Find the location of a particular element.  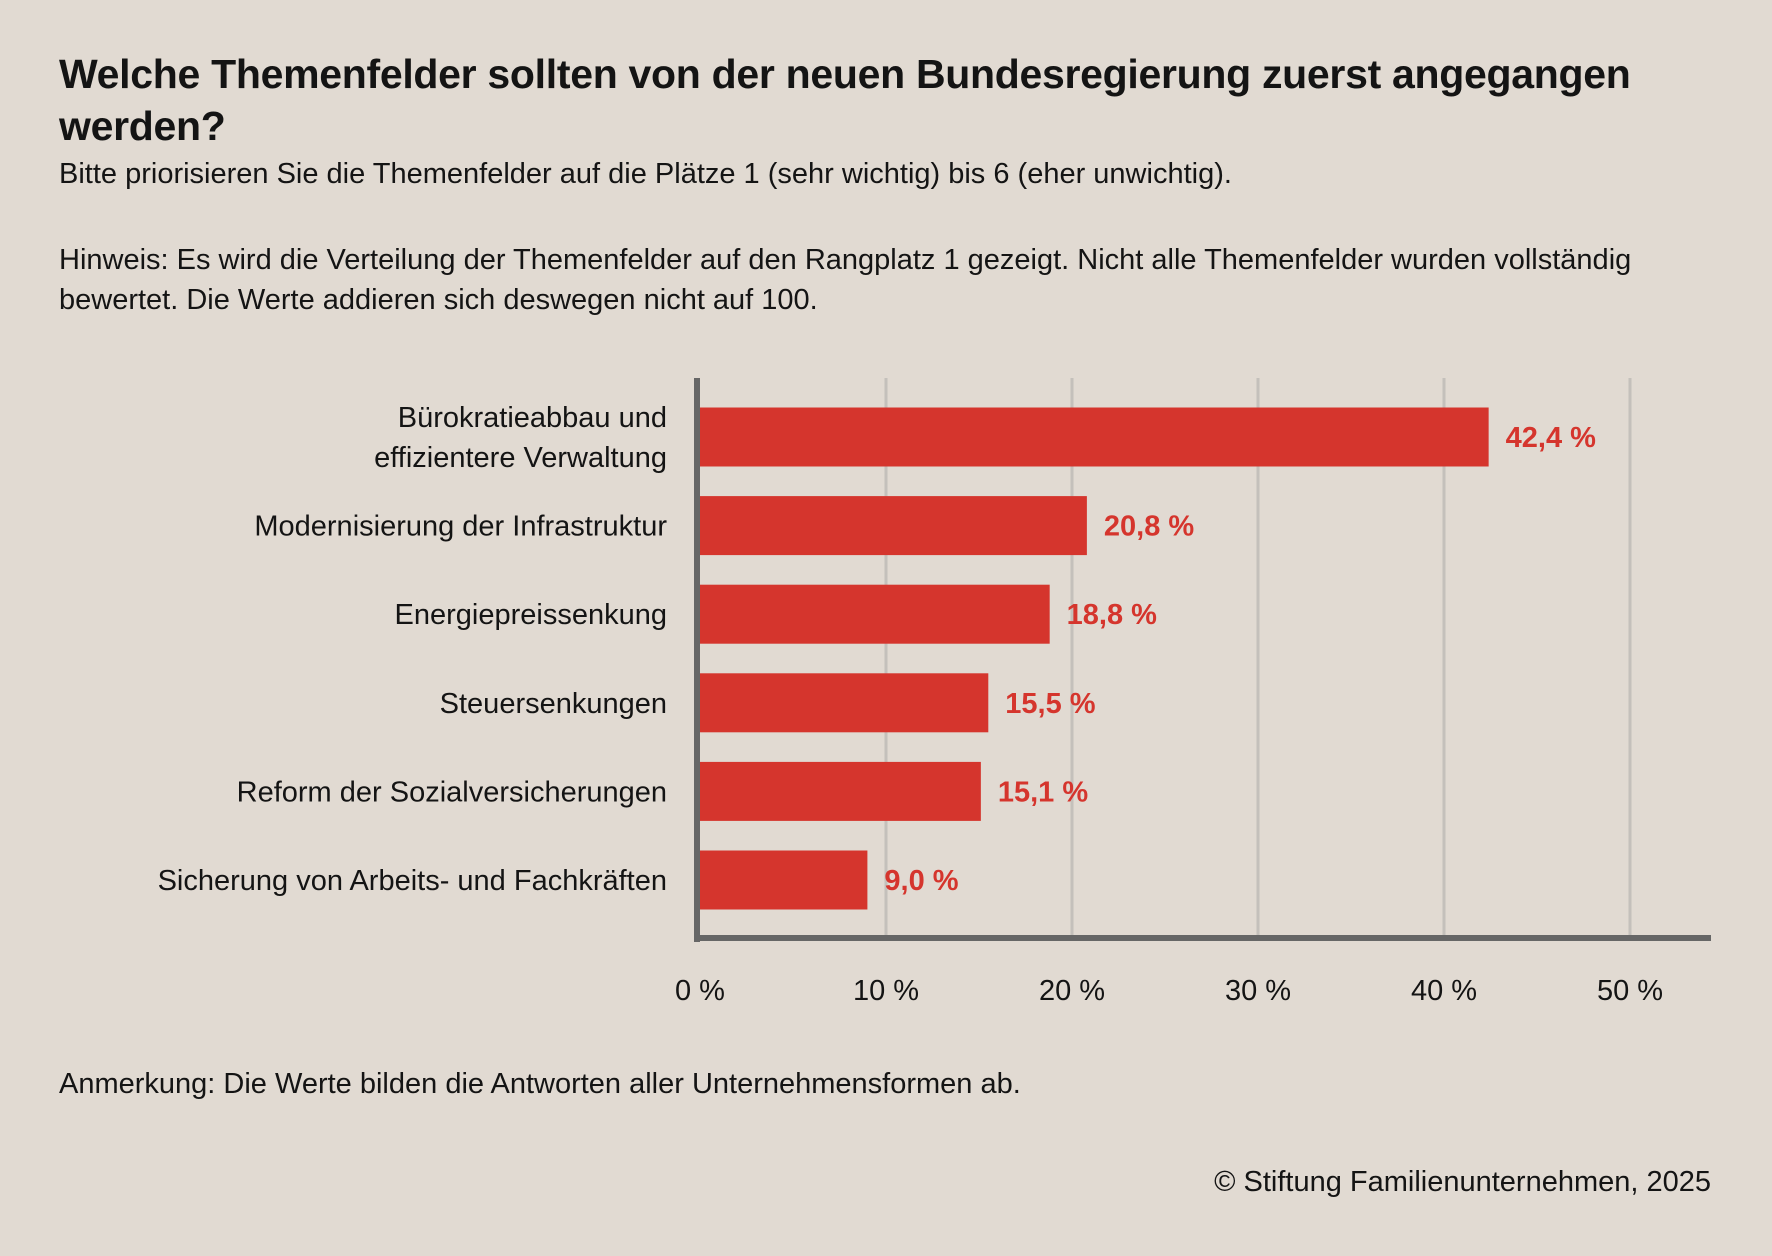

x-tick-label: 40 % is located at coordinates (1444, 991).